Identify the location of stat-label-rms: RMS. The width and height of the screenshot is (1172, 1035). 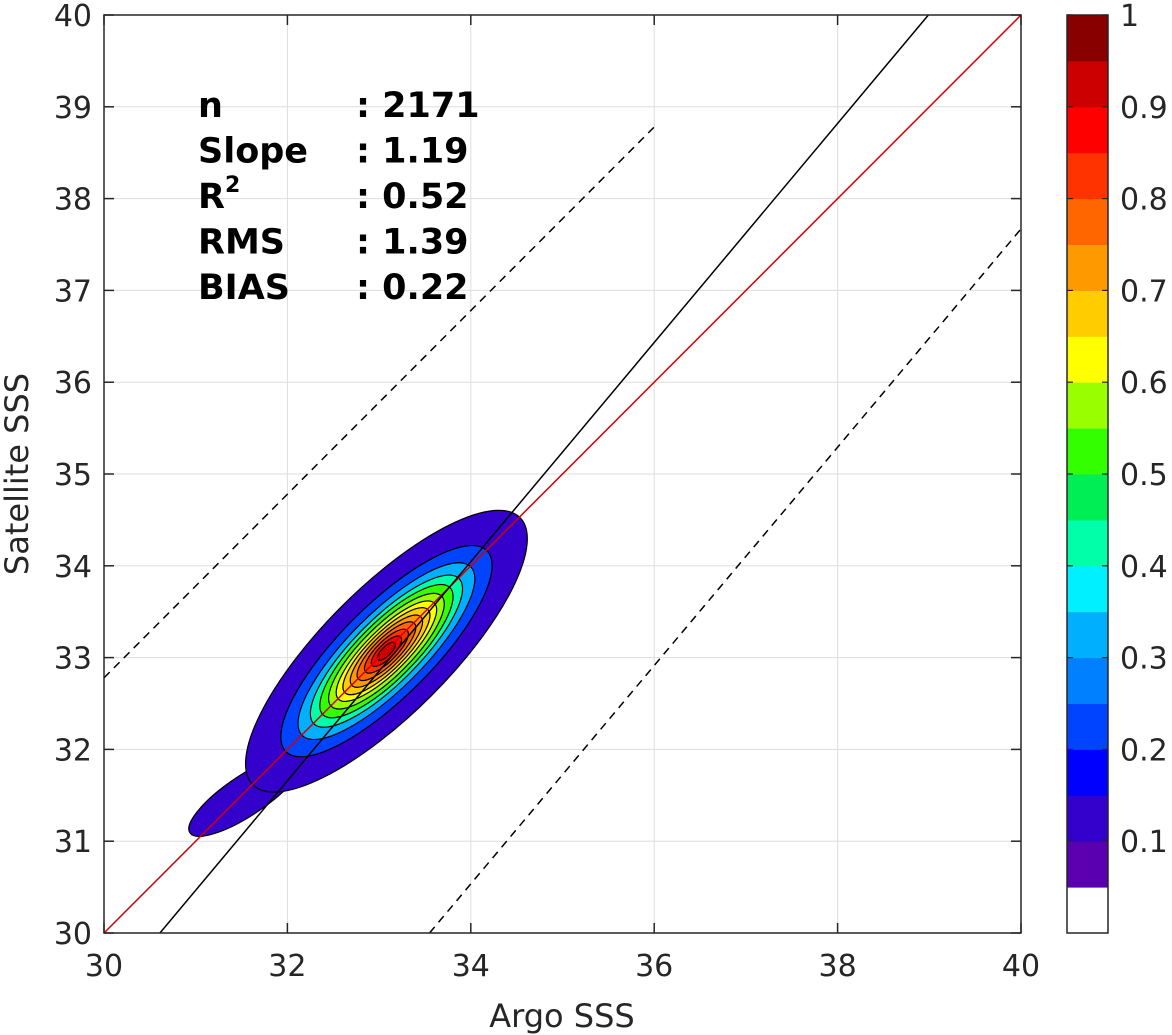
(241, 243).